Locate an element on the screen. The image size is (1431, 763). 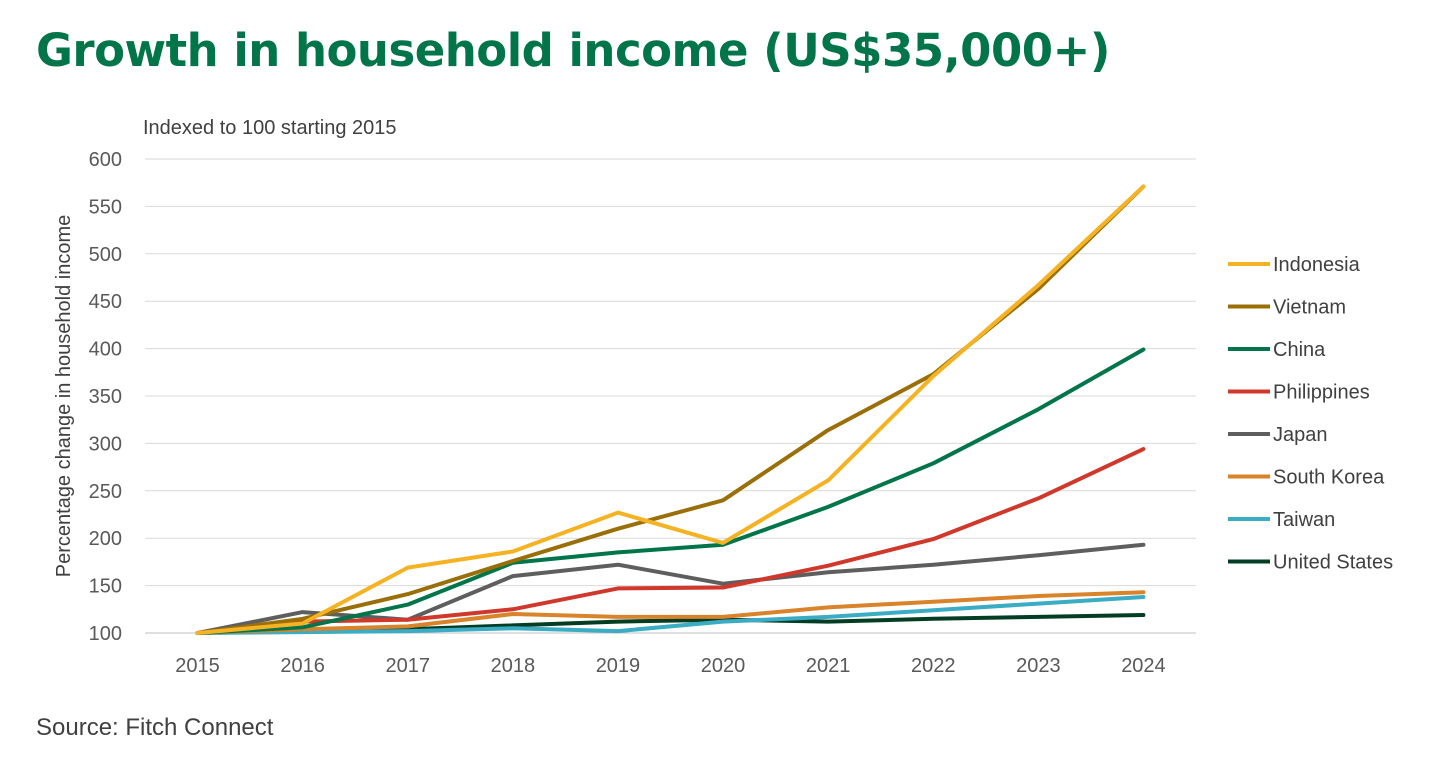
x-tick-label: 2022 is located at coordinates (933, 666).